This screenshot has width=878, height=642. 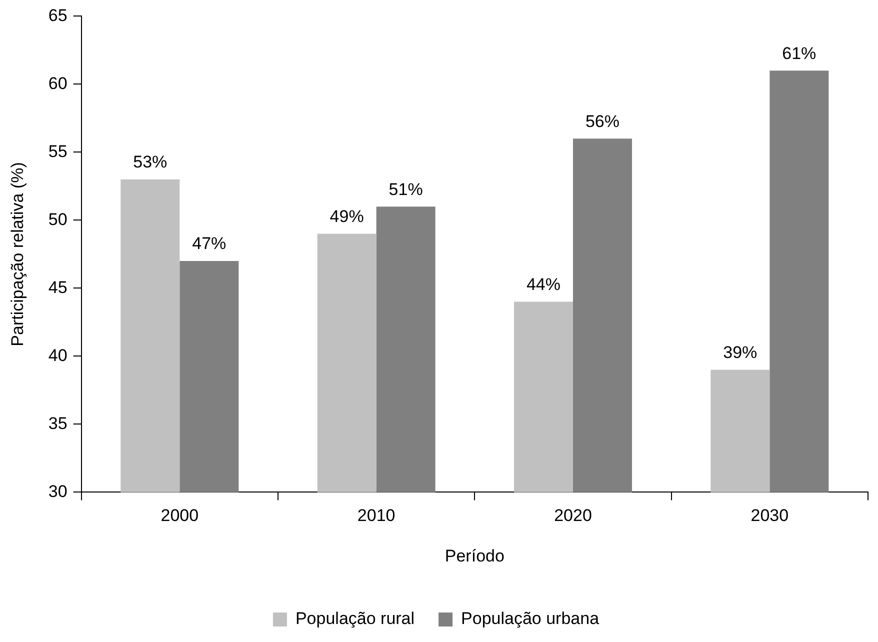 I want to click on y-tick-label: 55, so click(x=58, y=151).